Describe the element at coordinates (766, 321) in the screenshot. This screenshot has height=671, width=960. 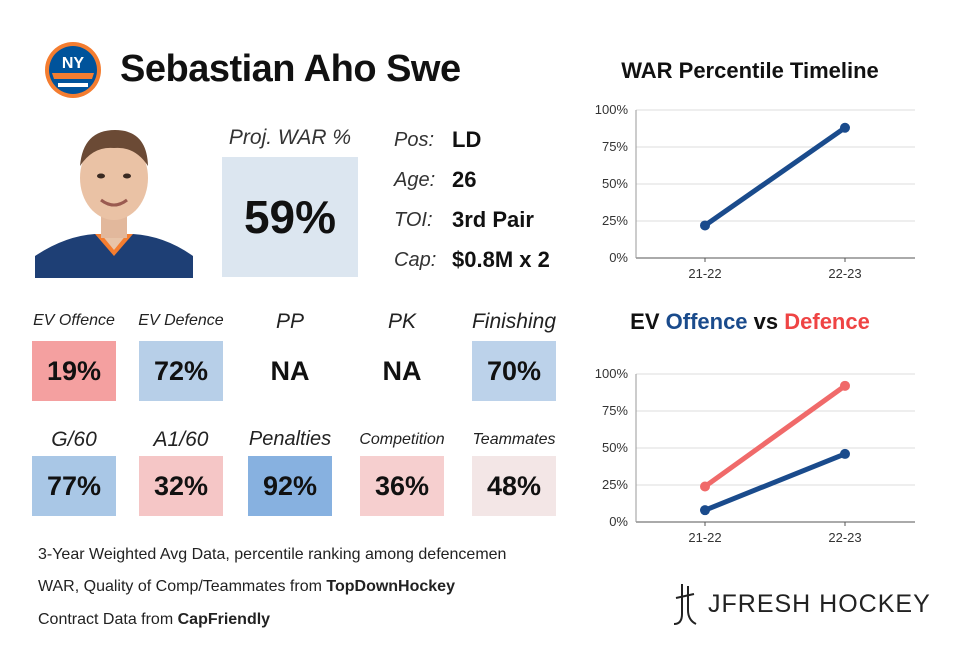
I see `title-vs: vs` at that location.